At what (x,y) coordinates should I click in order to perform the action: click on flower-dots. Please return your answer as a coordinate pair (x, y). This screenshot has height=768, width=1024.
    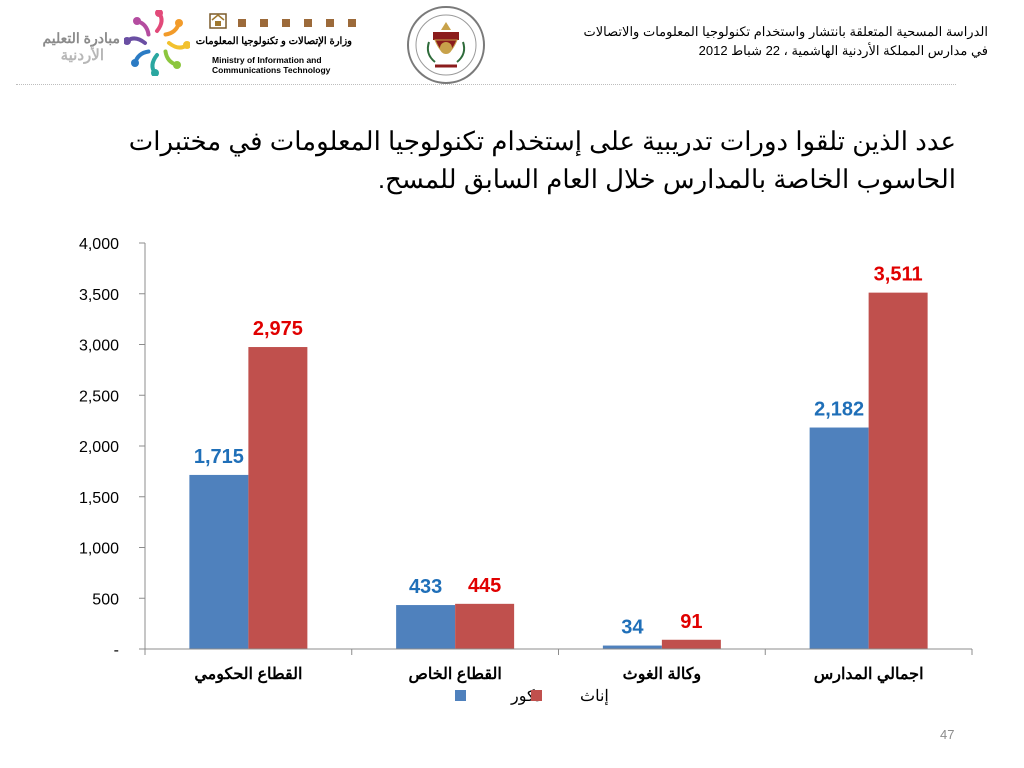
    Looking at the image, I should click on (157, 43).